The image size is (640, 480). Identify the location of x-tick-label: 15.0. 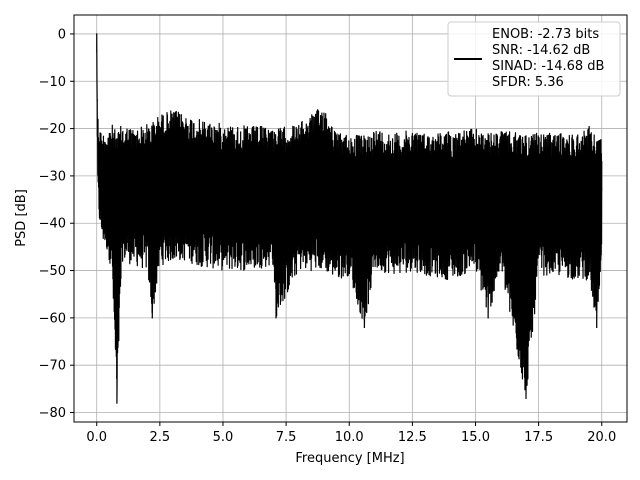
(475, 437).